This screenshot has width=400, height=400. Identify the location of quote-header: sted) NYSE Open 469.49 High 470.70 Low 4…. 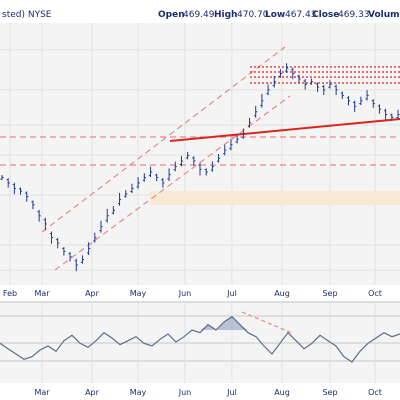
(201, 15).